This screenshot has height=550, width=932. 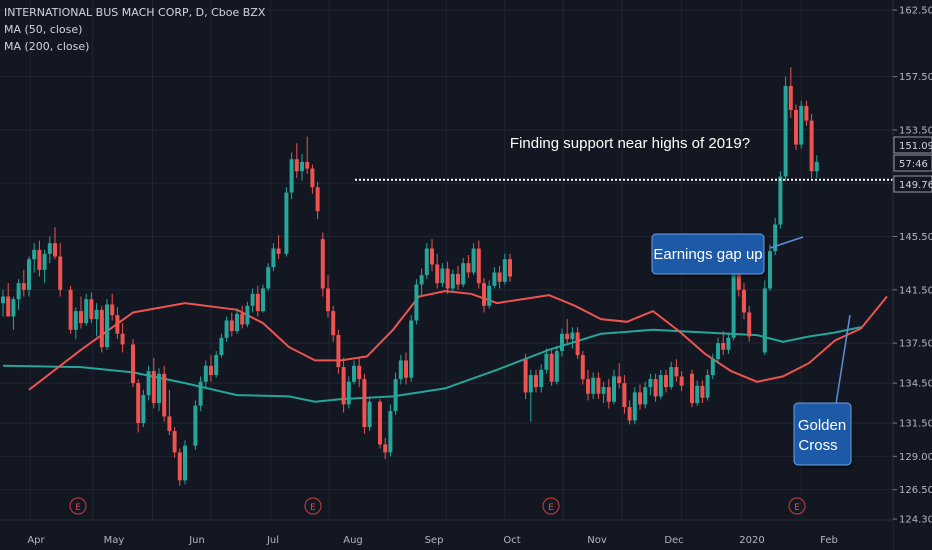 I want to click on cross-callout-line2: Cross, so click(x=817, y=445).